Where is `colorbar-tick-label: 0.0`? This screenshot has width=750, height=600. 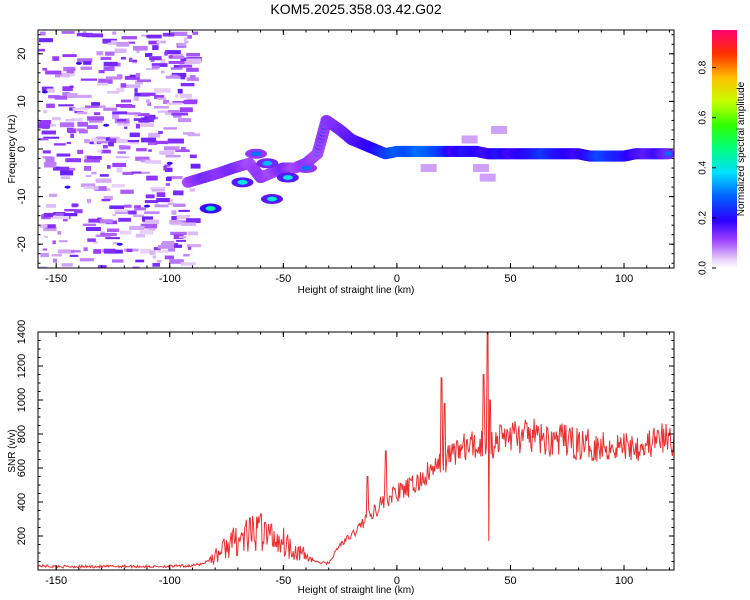
colorbar-tick-label: 0.0 is located at coordinates (703, 268).